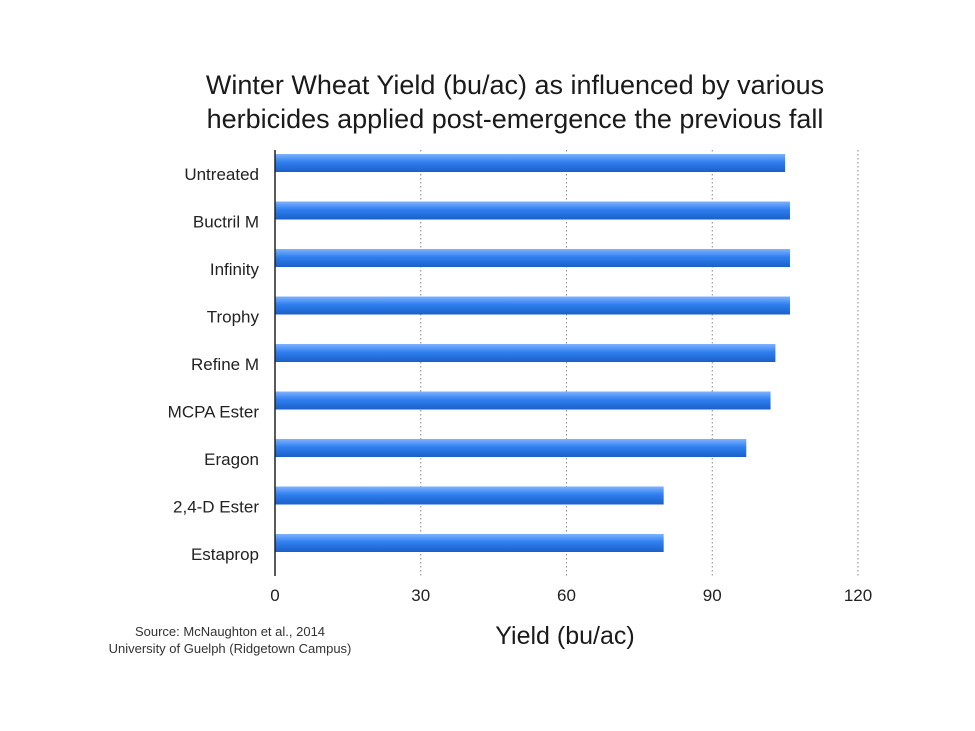  What do you see at coordinates (712, 595) in the screenshot?
I see `x-tick-label: 90` at bounding box center [712, 595].